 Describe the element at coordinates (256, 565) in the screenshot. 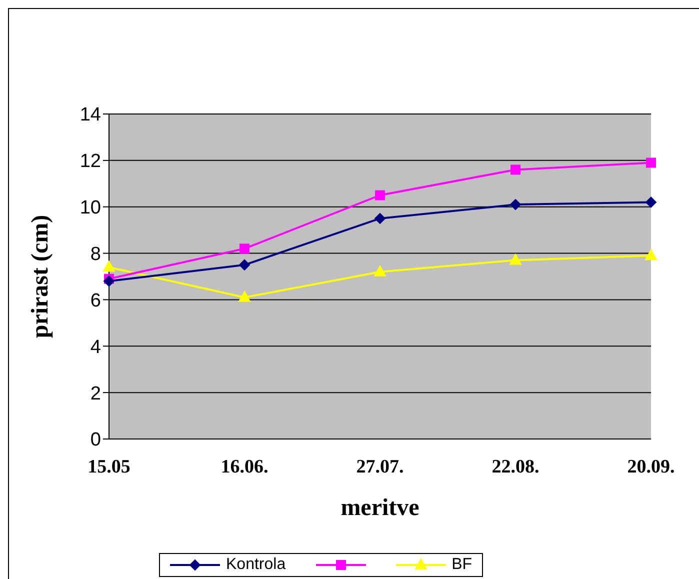

I see `legend-label: Kontrola` at that location.